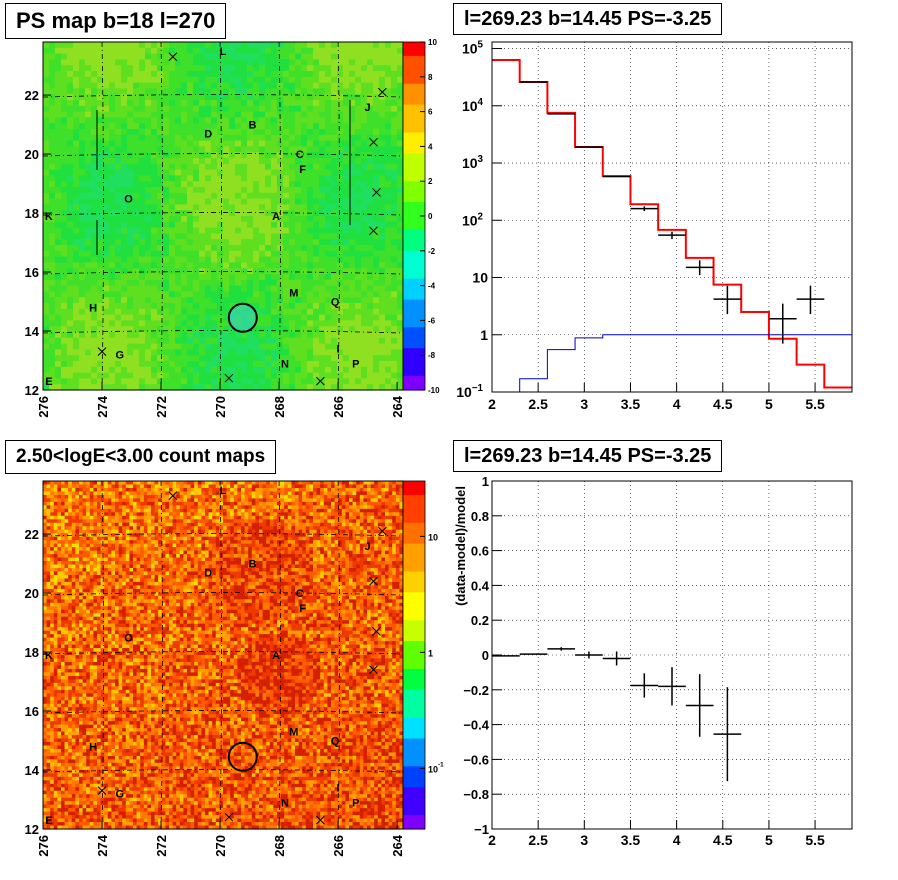 Image resolution: width=898 pixels, height=880 pixels. What do you see at coordinates (430, 77) in the screenshot?
I see `colorbar-tick-label: 8` at bounding box center [430, 77].